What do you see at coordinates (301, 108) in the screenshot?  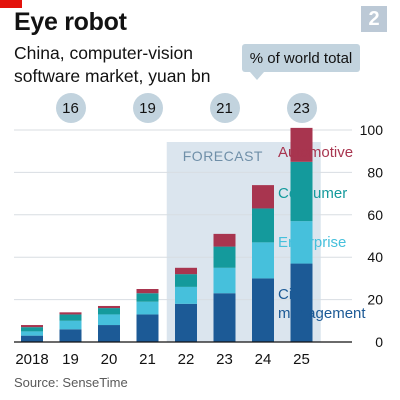 I see `world-share-bubble: 23` at bounding box center [301, 108].